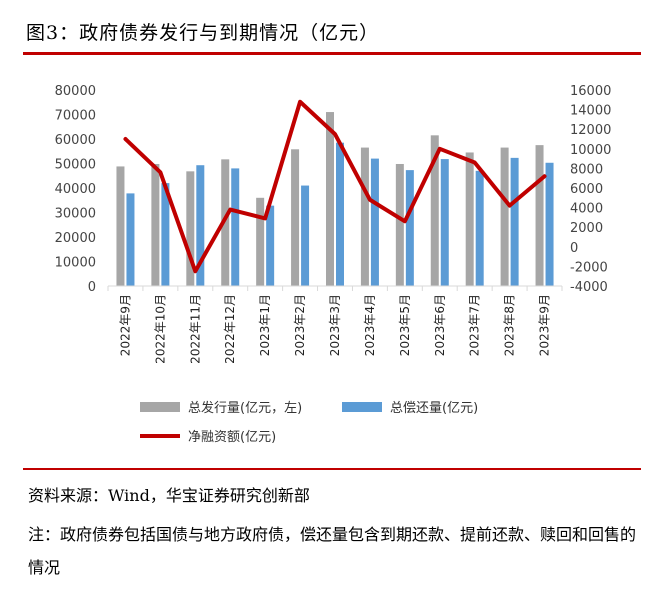  Describe the element at coordinates (586, 189) in the screenshot. I see `right-tick-label-5: 6000` at that location.